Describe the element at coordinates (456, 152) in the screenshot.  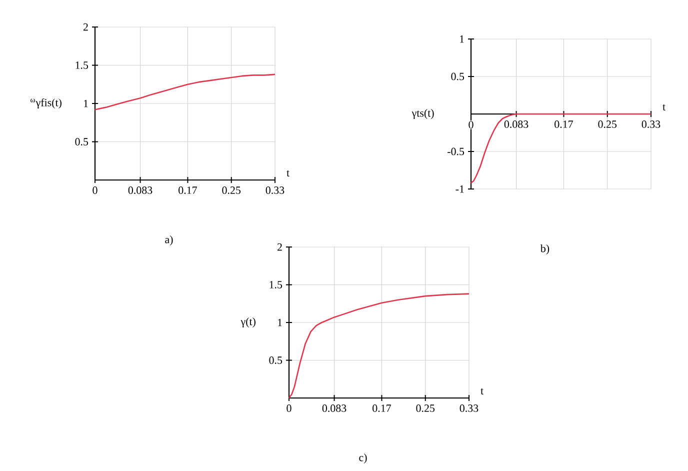
I see `y-tick-label: -0.5` at that location.